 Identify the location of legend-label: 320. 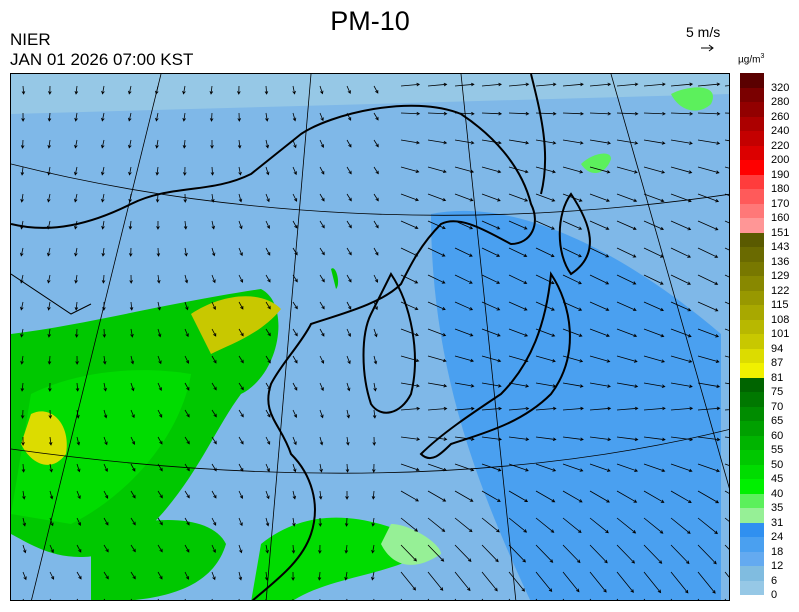
(780, 87).